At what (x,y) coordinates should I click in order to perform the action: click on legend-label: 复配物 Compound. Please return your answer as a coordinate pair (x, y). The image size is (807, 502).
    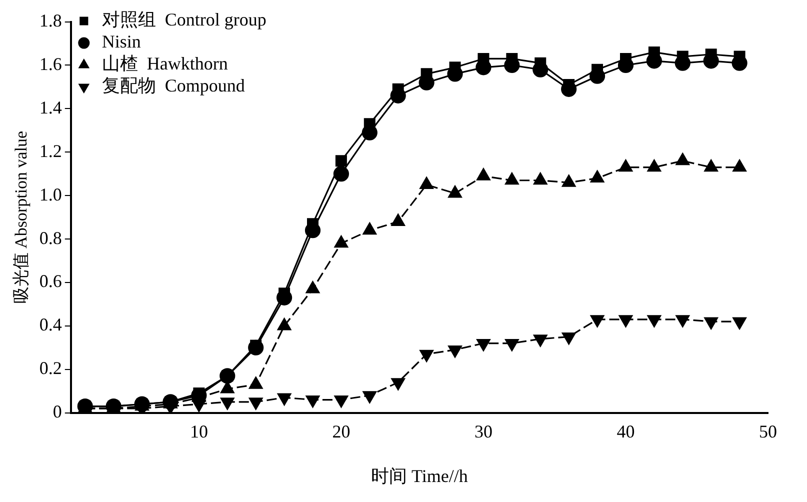
    Looking at the image, I should click on (173, 86).